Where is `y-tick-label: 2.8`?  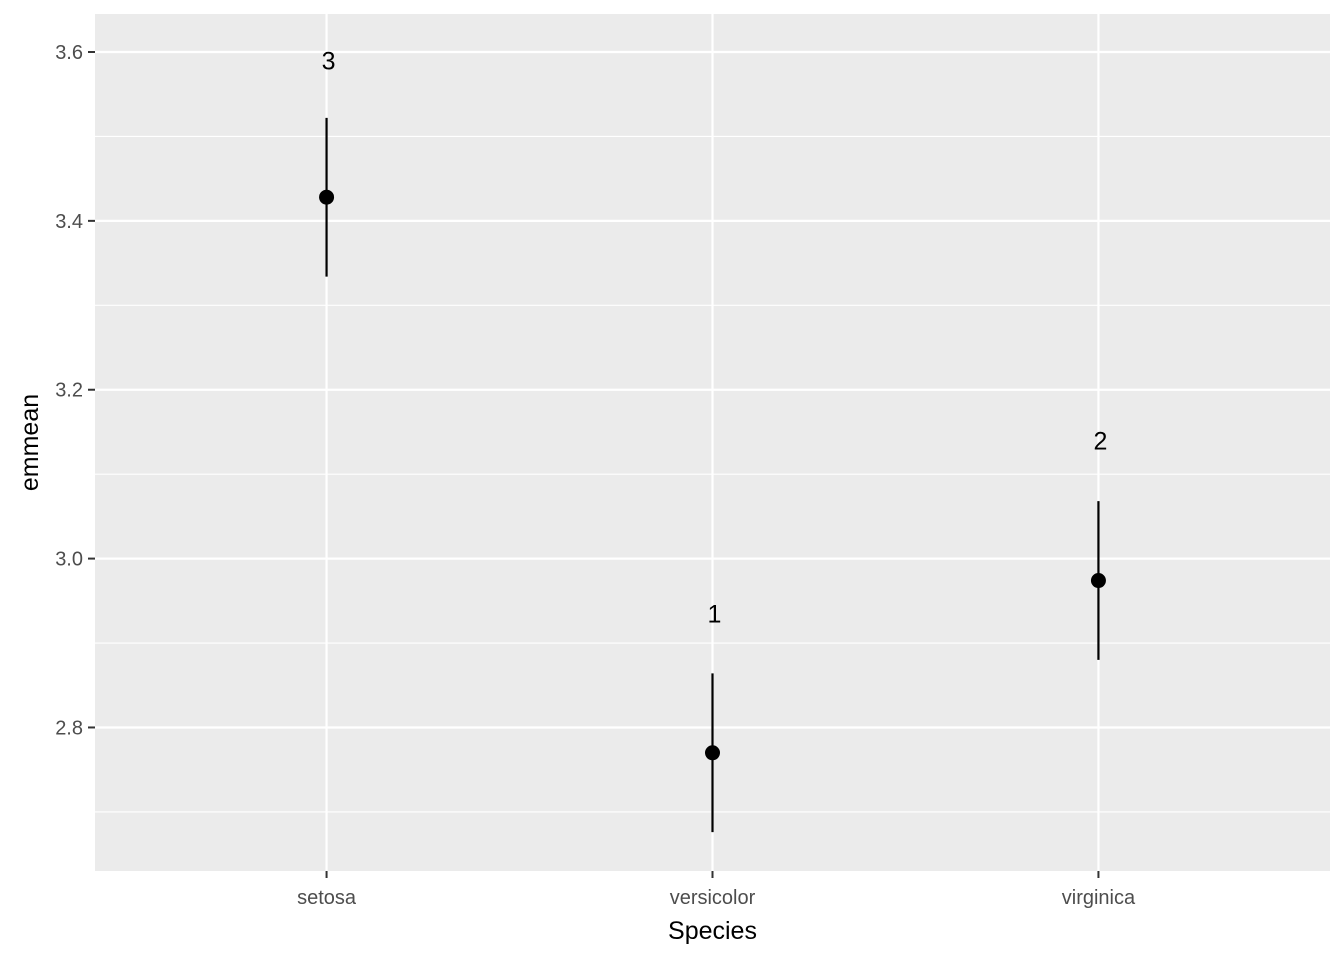
y-tick-label: 2.8 is located at coordinates (69, 728).